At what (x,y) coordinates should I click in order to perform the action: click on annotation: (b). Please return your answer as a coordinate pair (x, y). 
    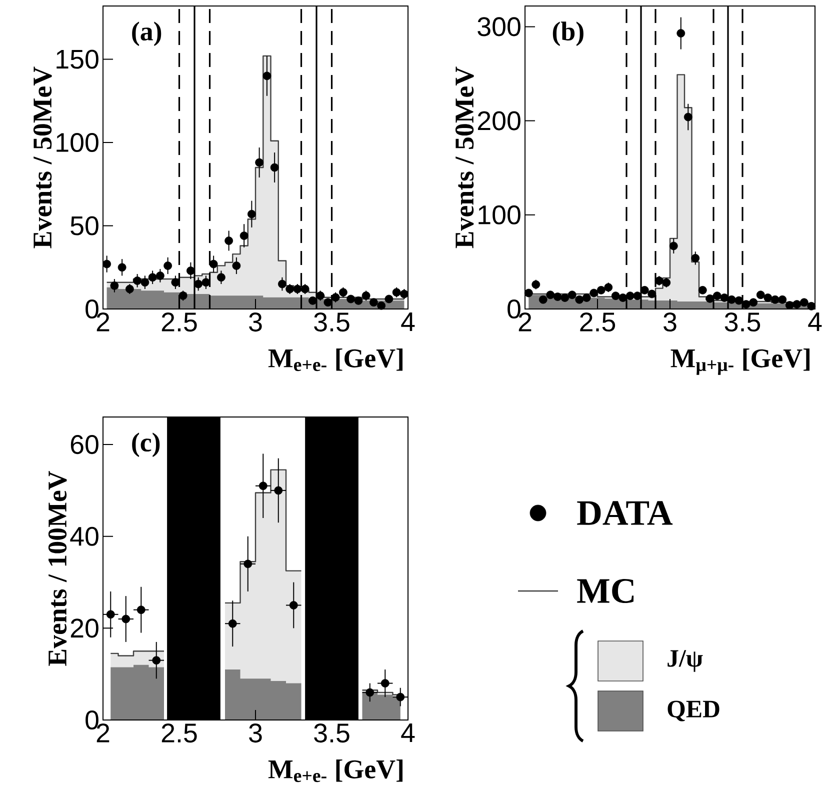
    Looking at the image, I should click on (568, 34).